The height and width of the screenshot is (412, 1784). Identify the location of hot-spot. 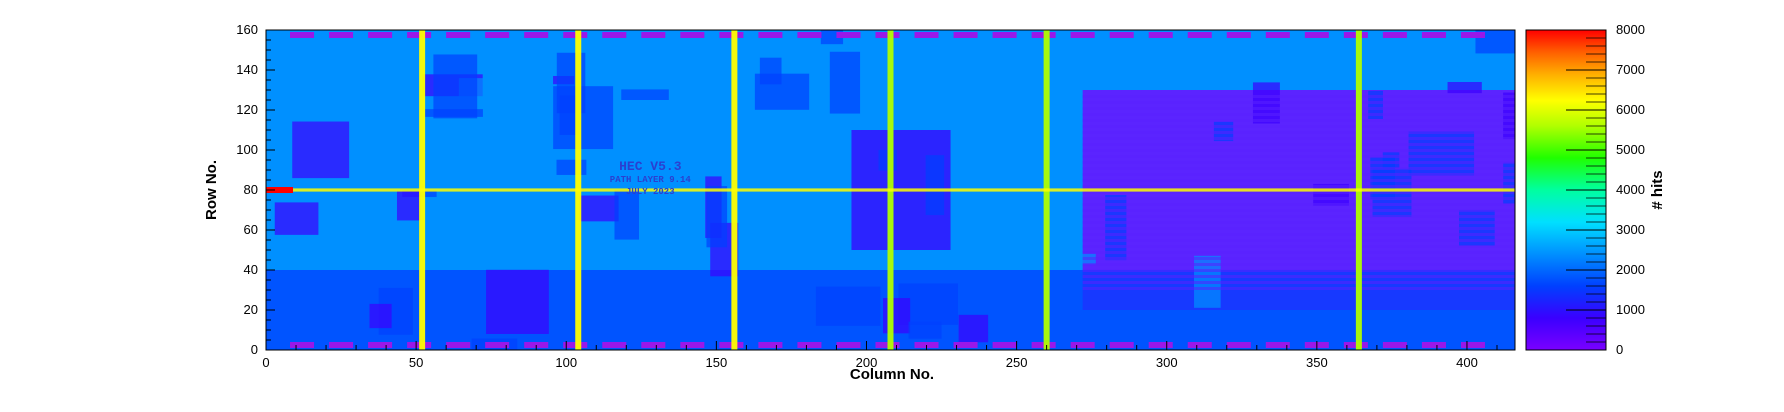
(280, 190).